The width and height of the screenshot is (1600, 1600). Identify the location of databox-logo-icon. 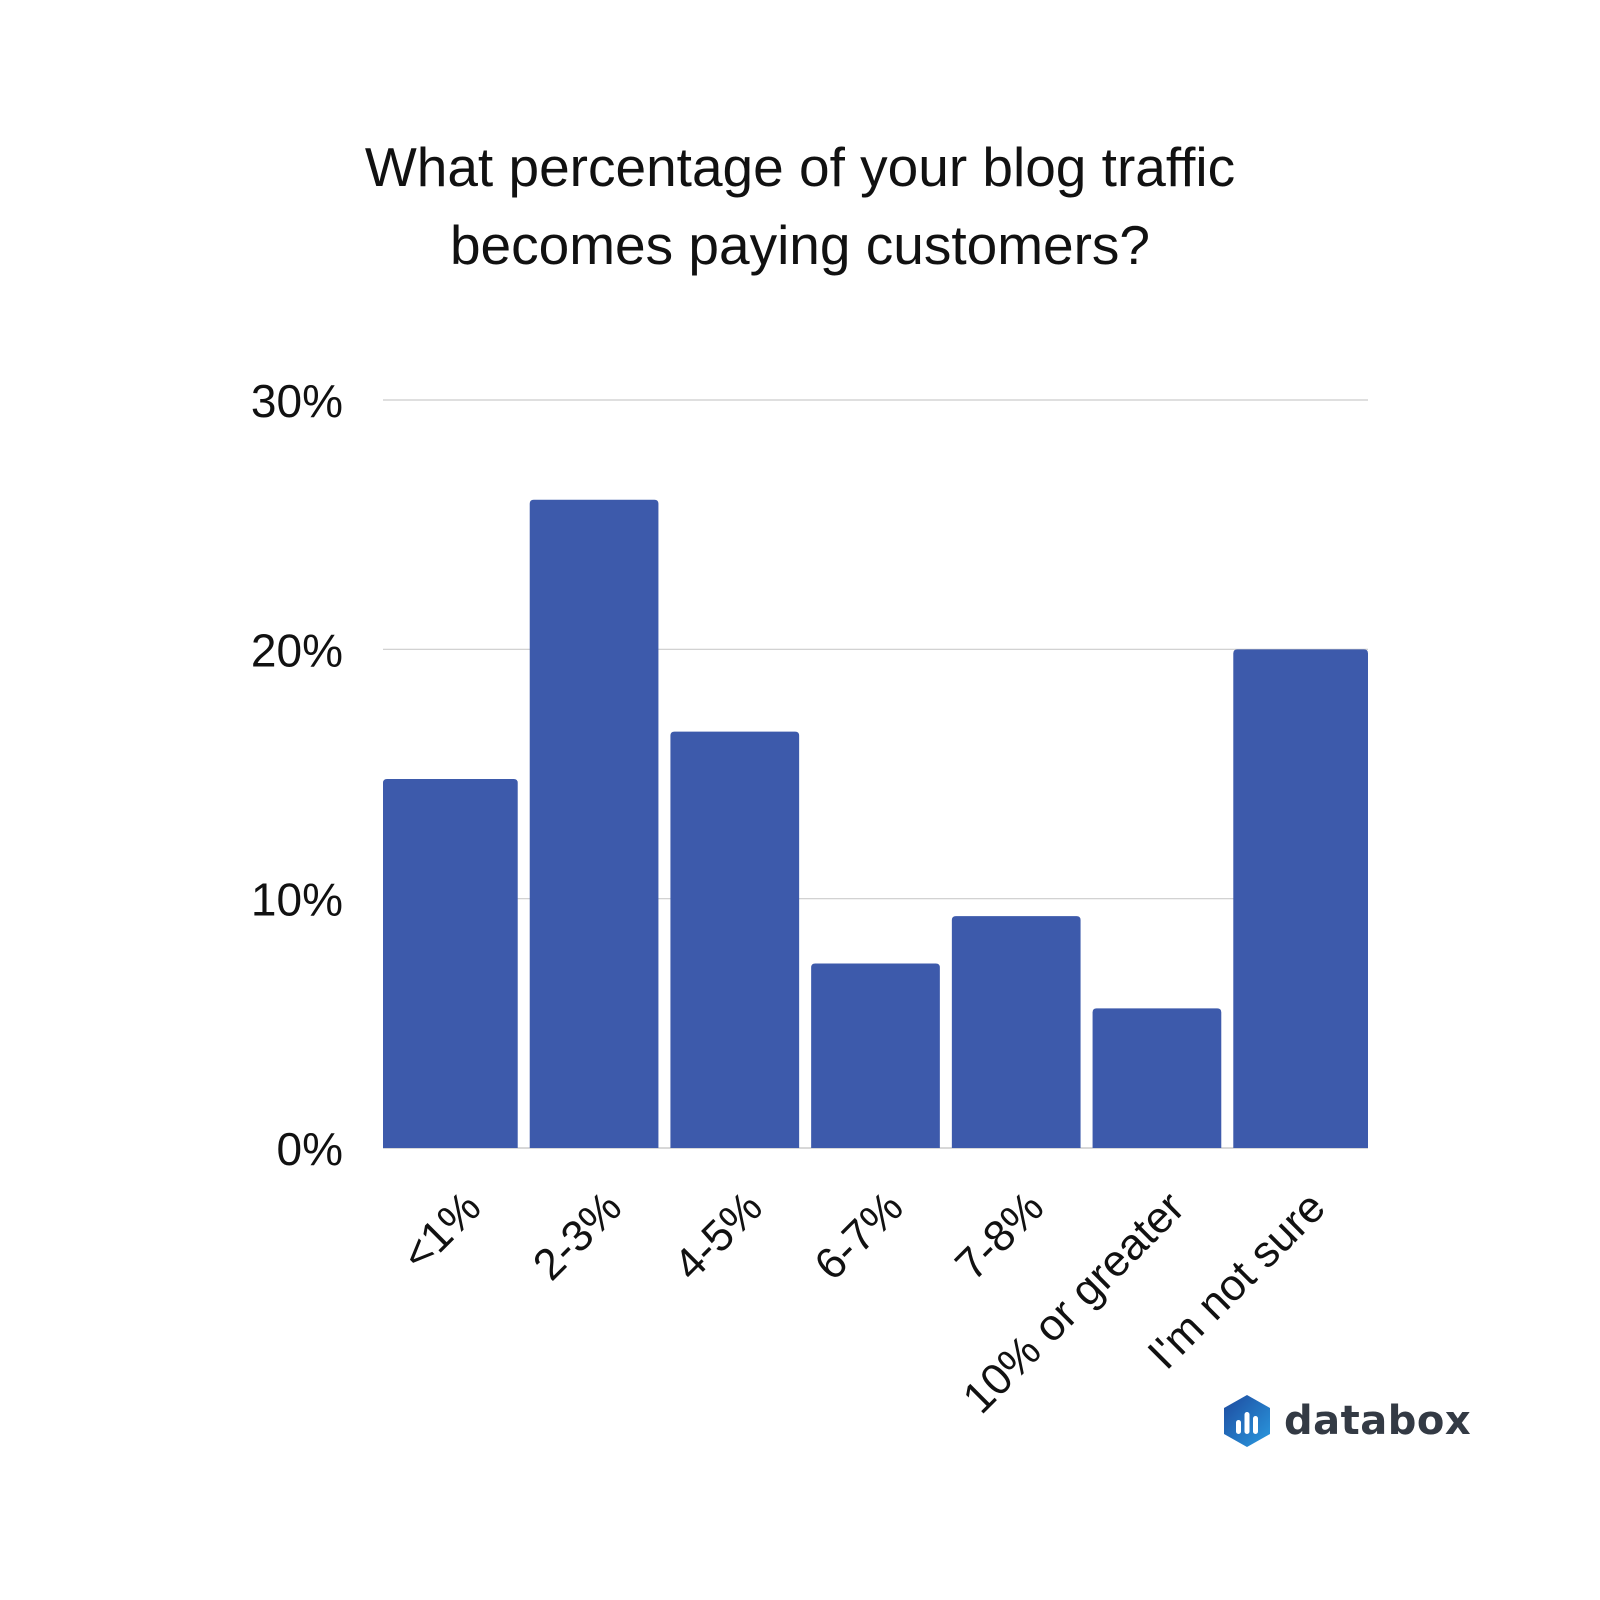
(1247, 1421).